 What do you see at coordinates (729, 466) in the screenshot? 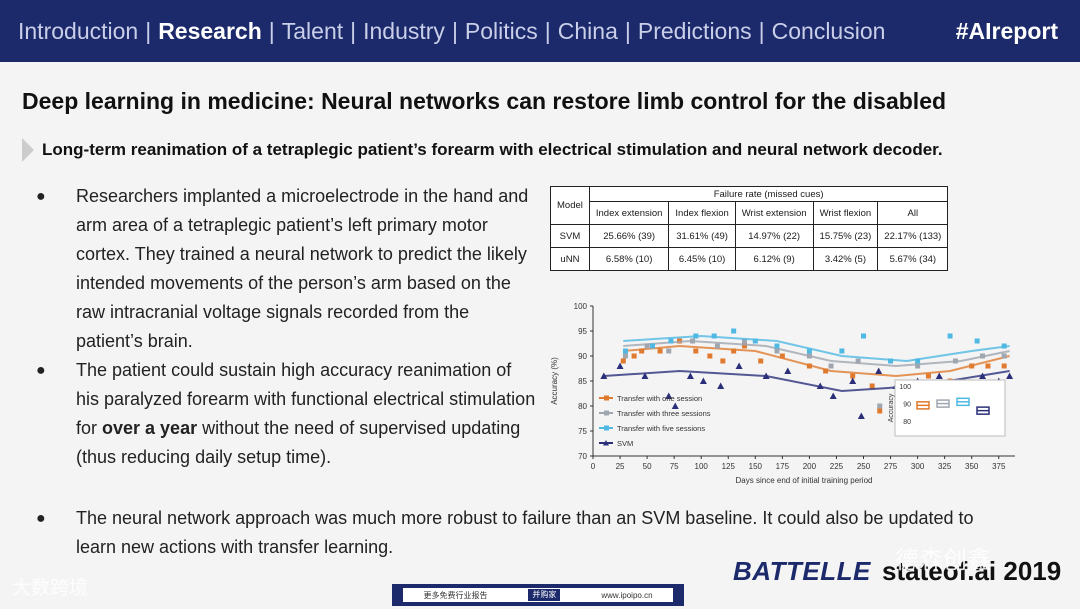
I see `x-tick-label: 125` at bounding box center [729, 466].